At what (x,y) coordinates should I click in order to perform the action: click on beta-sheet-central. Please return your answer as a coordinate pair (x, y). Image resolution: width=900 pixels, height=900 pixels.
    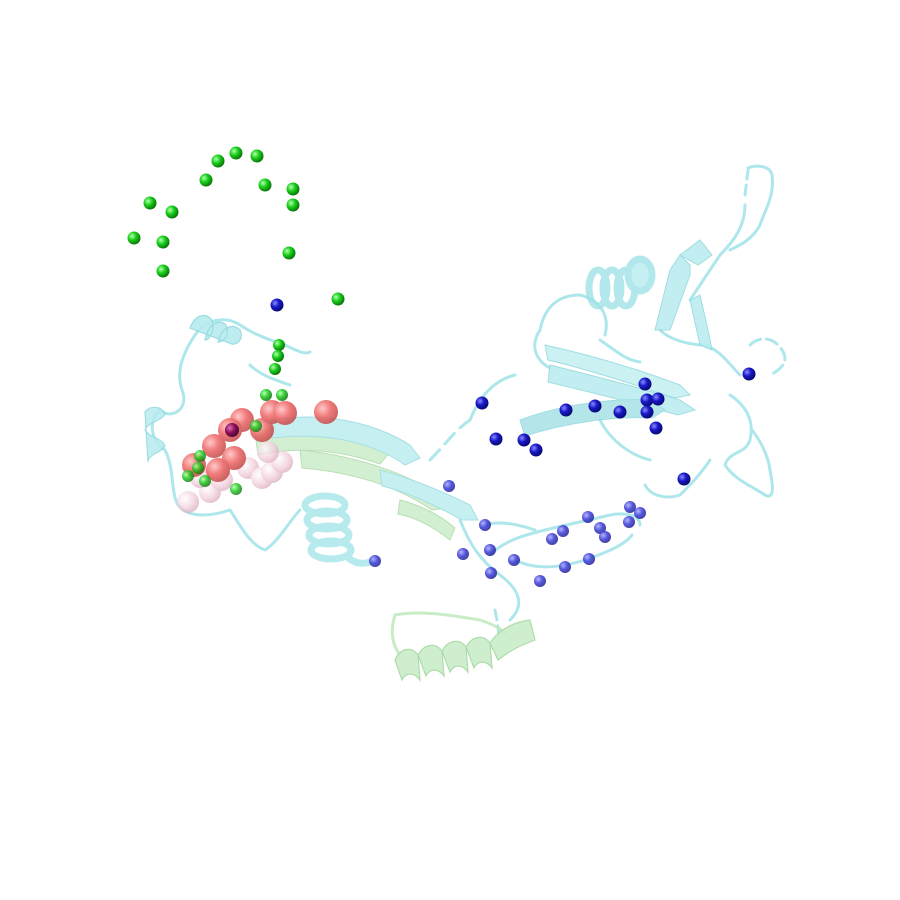
    Looking at the image, I should click on (366, 478).